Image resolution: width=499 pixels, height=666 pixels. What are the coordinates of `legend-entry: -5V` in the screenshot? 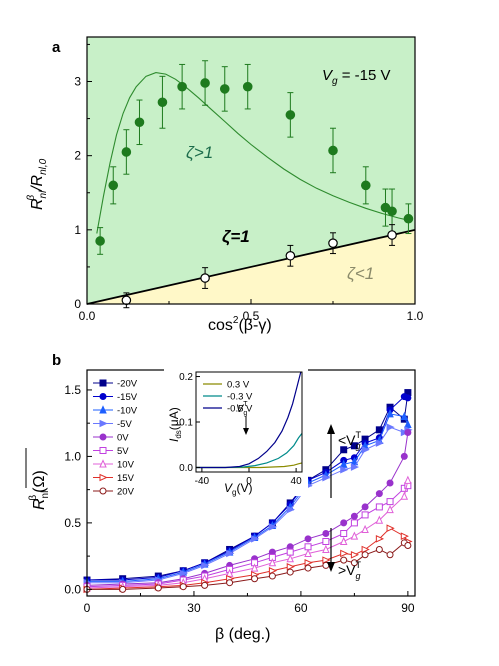 It's located at (112, 424).